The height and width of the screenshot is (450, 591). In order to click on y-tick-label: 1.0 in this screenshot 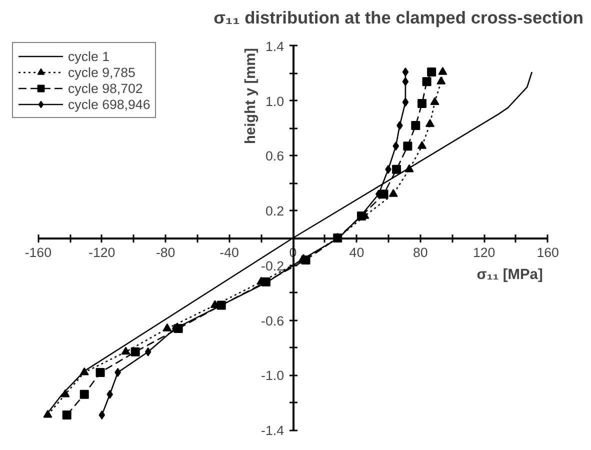, I will do `click(274, 101)`.